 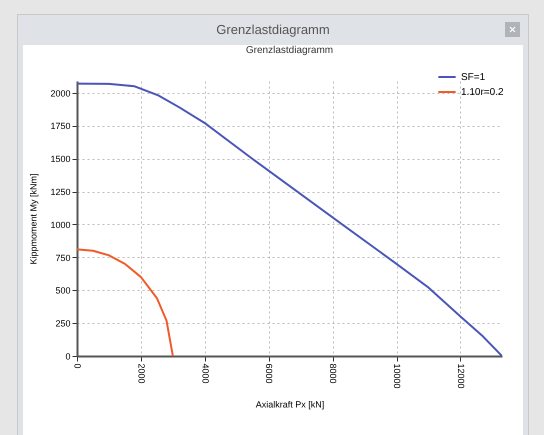 I want to click on x-tick-label: 0, so click(x=77, y=366).